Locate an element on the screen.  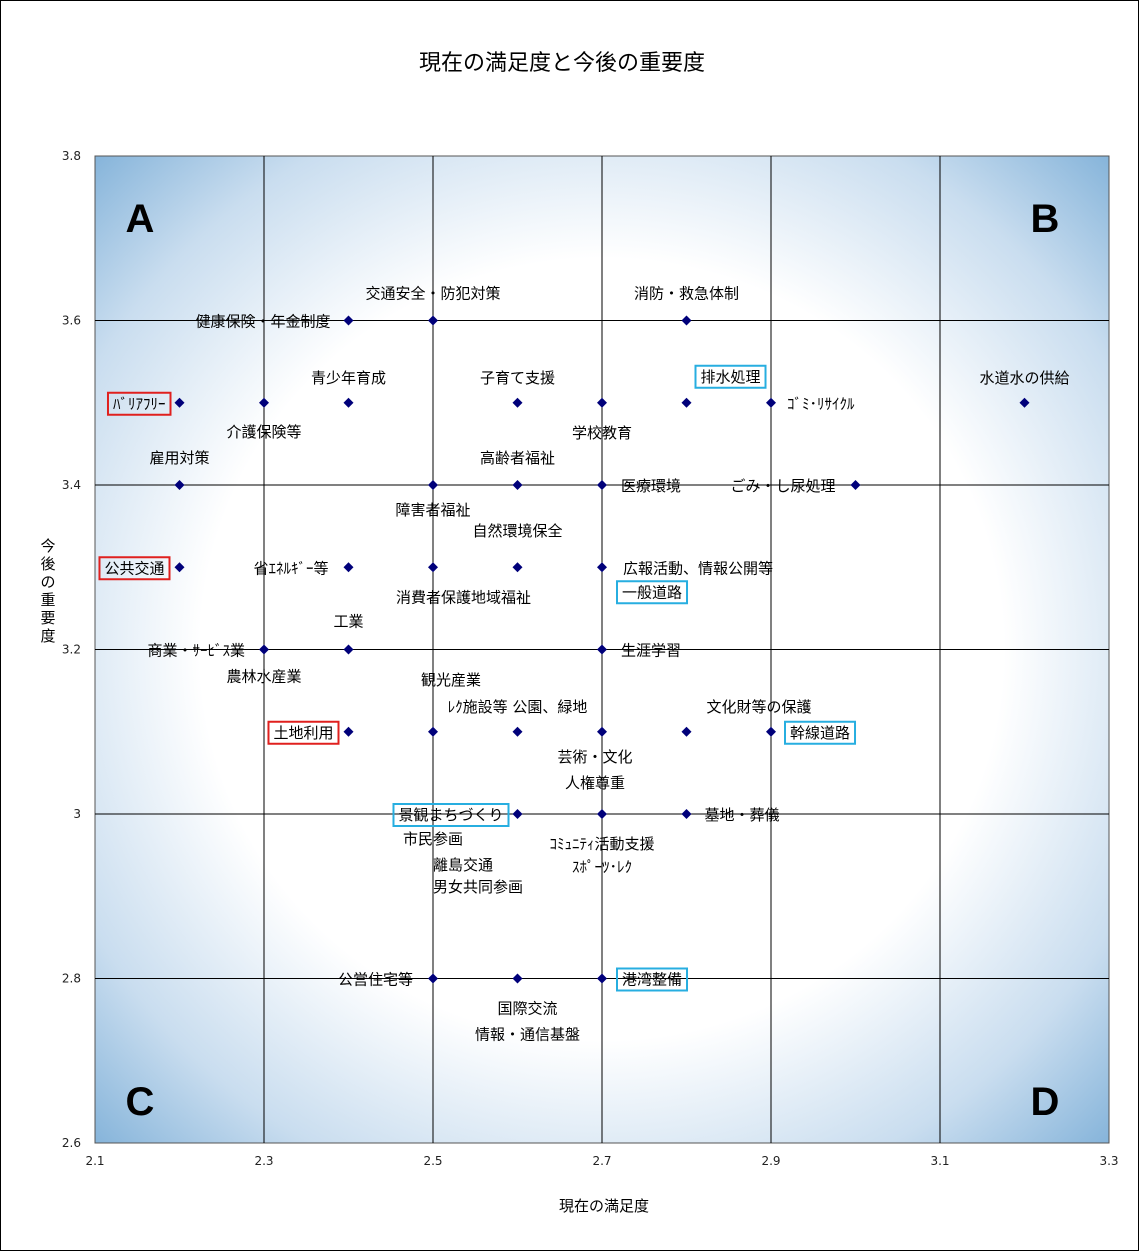
quadrant-c-label: C is located at coordinates (140, 1102).